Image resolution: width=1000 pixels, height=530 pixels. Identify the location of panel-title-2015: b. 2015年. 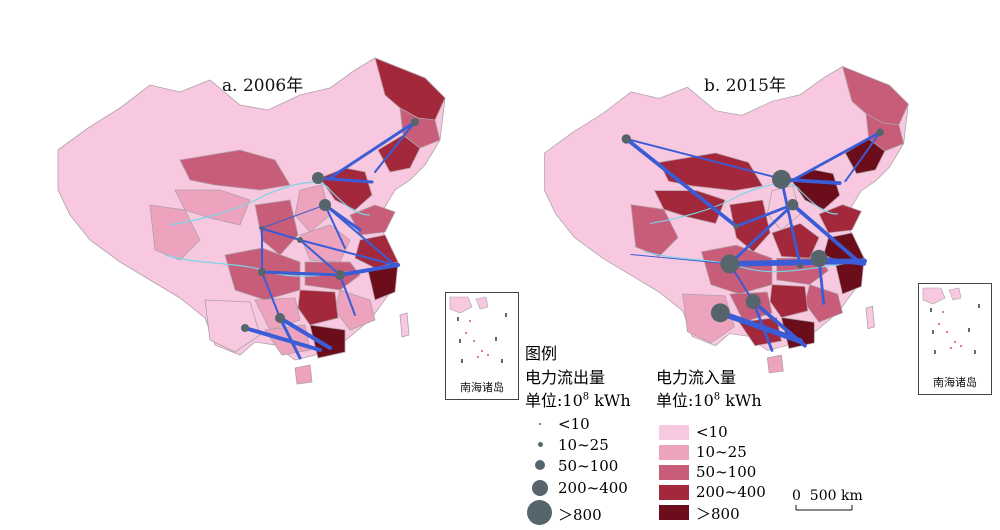
(745, 86).